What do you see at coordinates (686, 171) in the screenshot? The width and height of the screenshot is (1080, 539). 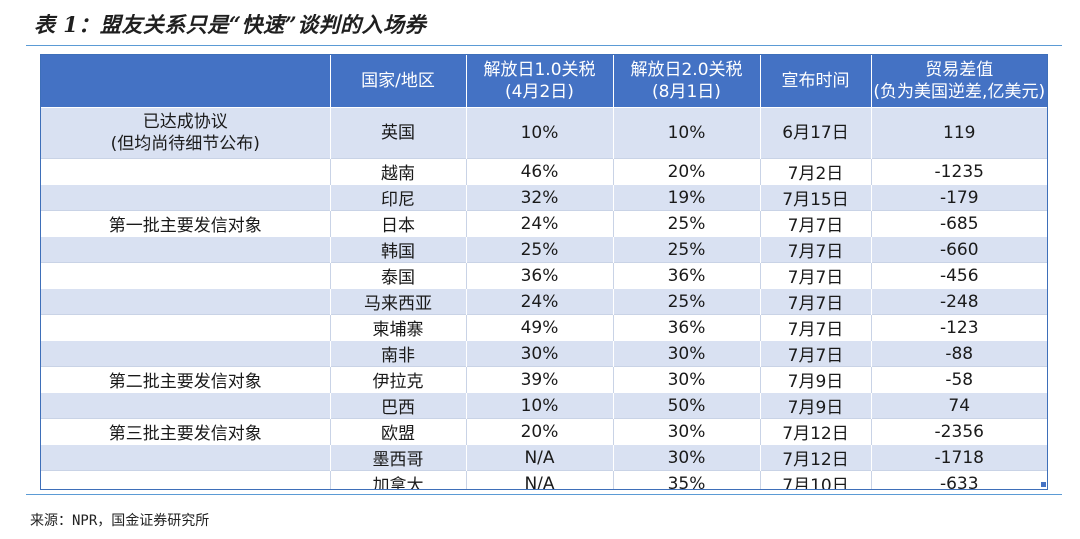 I see `cell-tariff-2: 20%` at bounding box center [686, 171].